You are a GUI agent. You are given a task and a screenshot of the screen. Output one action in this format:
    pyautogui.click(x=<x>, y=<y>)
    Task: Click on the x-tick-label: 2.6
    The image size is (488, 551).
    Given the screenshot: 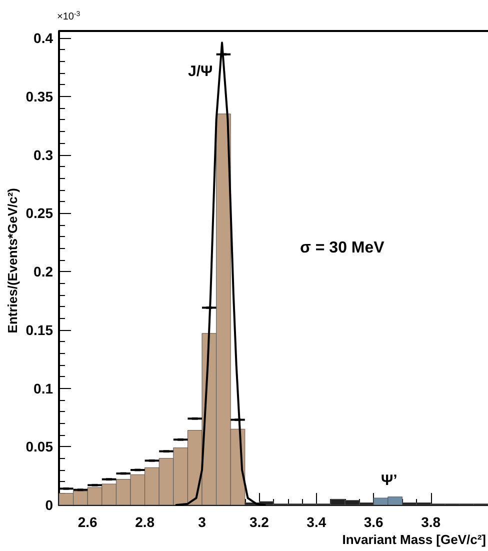 What is the action you would take?
    pyautogui.click(x=88, y=522)
    